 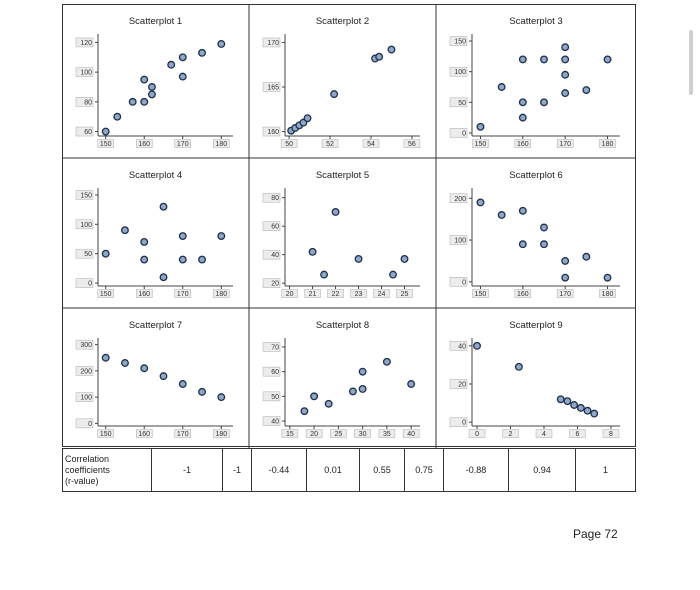 I want to click on x-tick-label: 25, so click(x=405, y=294).